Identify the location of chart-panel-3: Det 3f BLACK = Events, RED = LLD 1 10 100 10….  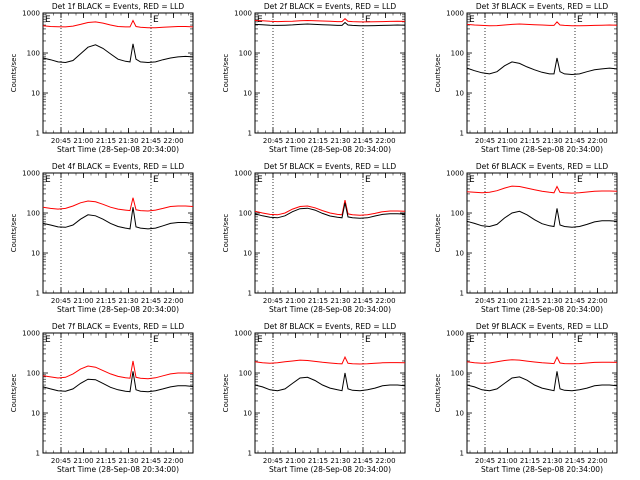
(526, 78).